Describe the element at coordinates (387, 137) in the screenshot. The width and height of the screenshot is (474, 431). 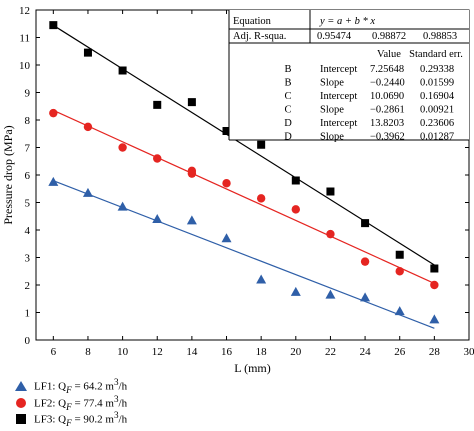
I see `fit-table-row-value: −0.3962` at that location.